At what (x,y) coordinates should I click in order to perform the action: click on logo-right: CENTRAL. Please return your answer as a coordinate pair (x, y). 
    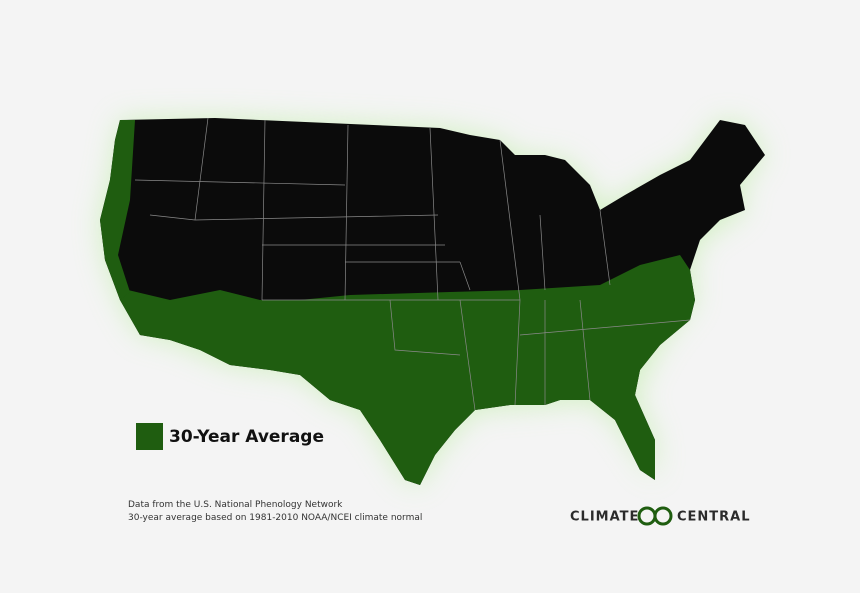
    Looking at the image, I should click on (714, 517).